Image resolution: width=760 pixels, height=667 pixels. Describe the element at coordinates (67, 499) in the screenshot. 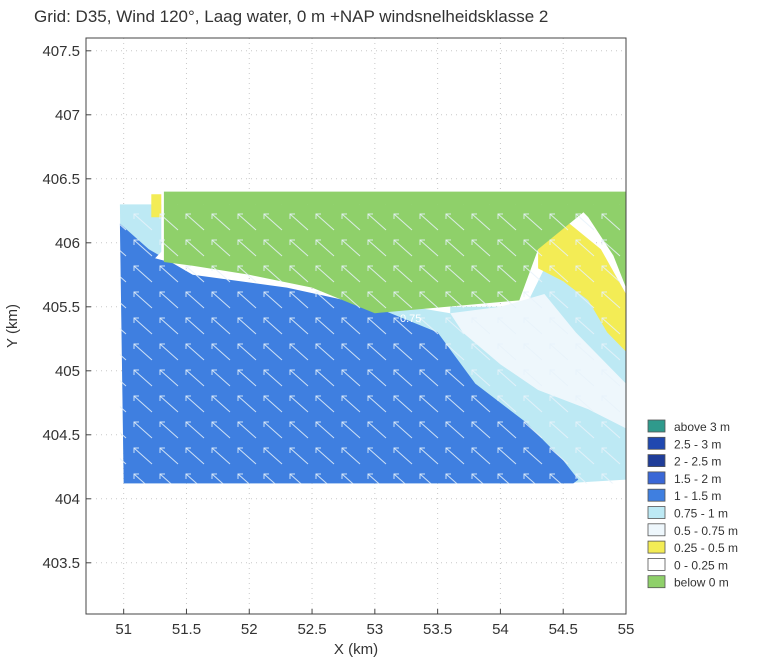

I see `y-tick-label: 404` at that location.